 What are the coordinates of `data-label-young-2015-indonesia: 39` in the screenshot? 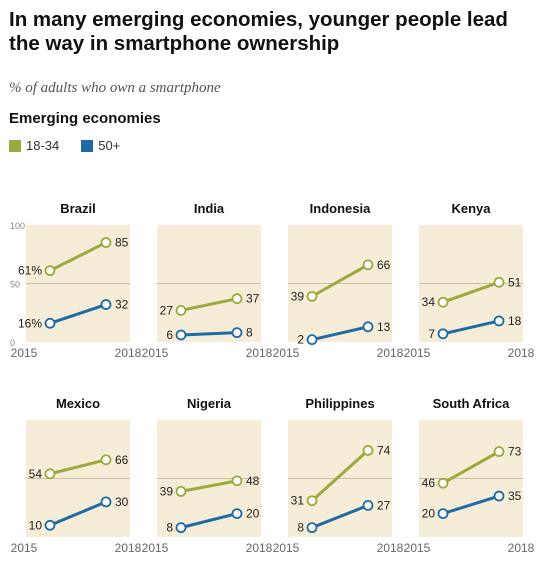 It's located at (298, 296).